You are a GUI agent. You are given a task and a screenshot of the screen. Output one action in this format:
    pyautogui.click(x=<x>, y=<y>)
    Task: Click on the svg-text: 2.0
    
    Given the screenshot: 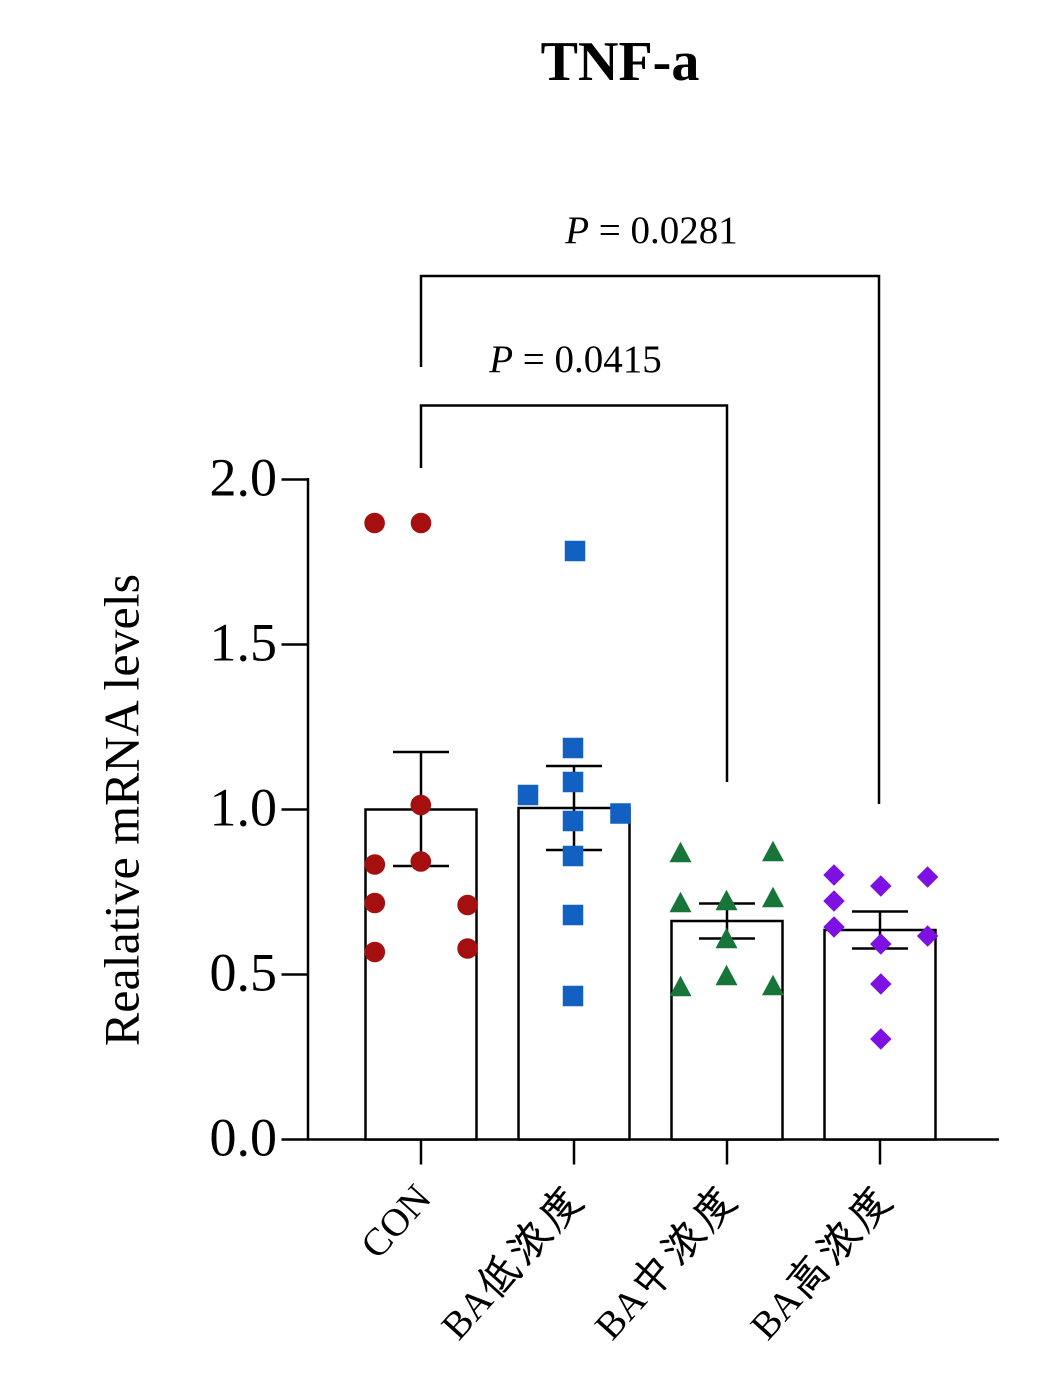 What is the action you would take?
    pyautogui.click(x=244, y=478)
    